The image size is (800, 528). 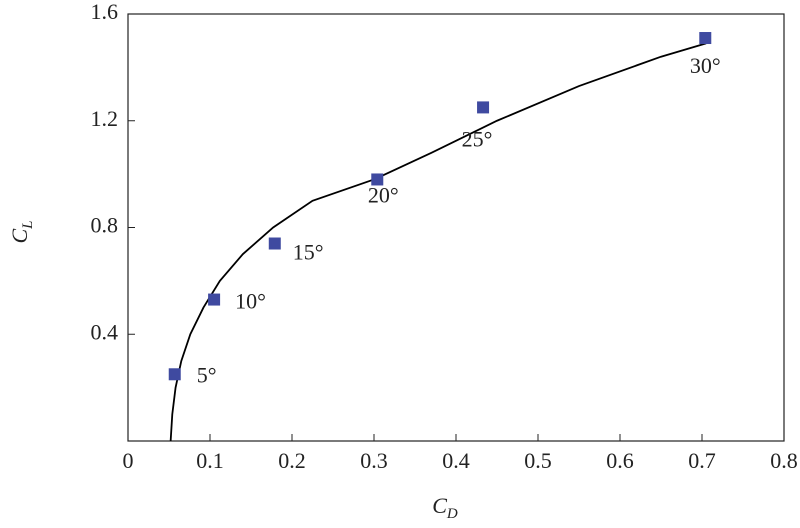 What do you see at coordinates (456, 460) in the screenshot?
I see `x-tick-label: 0.4` at bounding box center [456, 460].